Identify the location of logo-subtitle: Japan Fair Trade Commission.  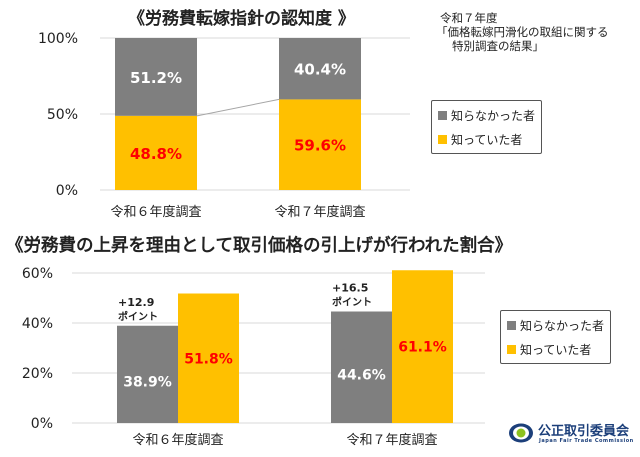
(586, 441).